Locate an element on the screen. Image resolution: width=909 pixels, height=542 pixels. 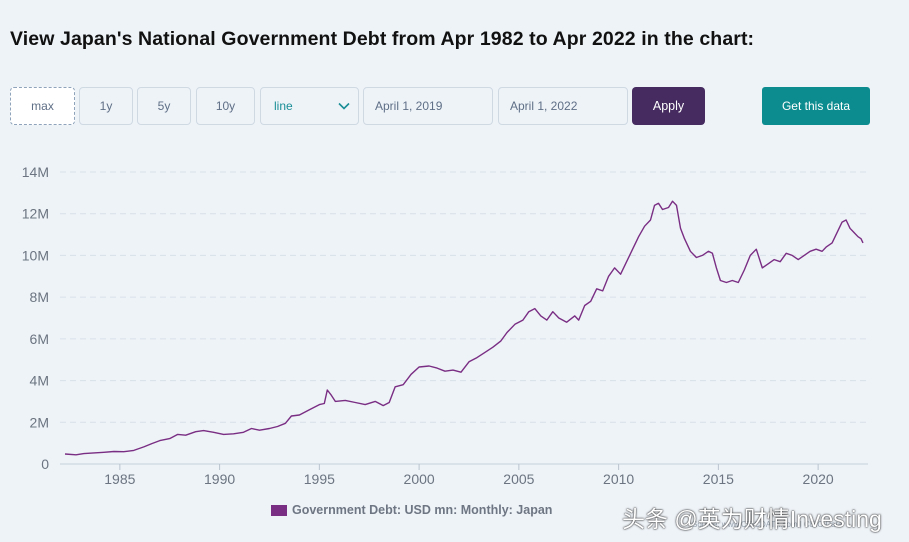
chart-type-select: line is located at coordinates (309, 106).